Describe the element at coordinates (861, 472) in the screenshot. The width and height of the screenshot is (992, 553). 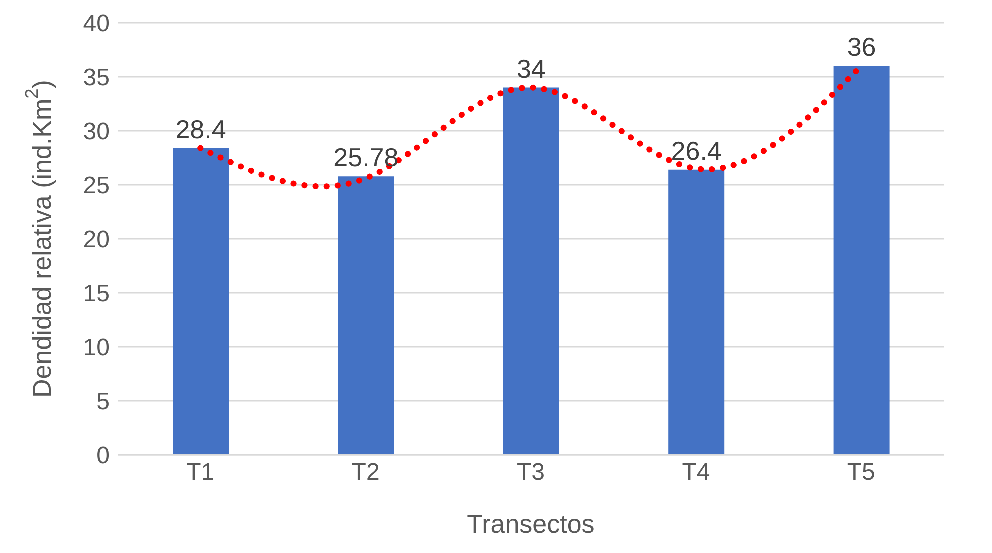
I see `x-tick-label: T5` at that location.